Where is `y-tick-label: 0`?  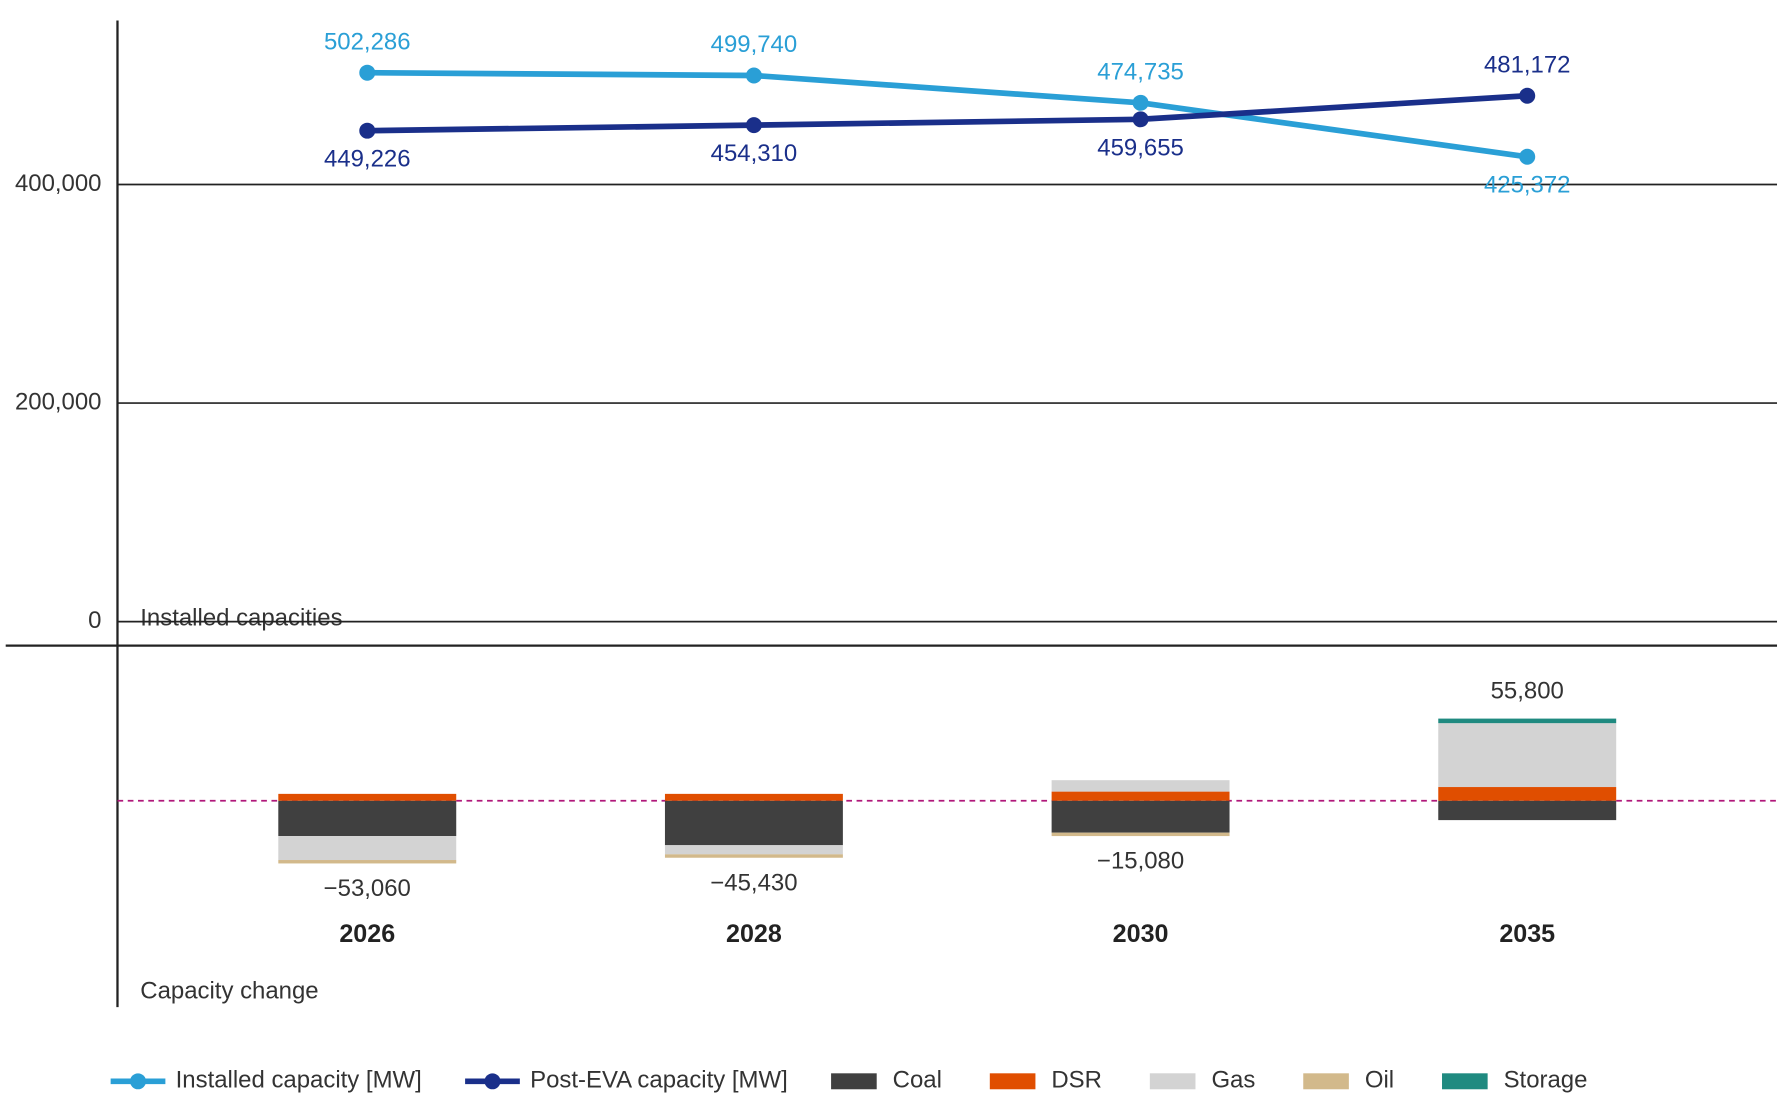 y-tick-label: 0 is located at coordinates (94, 620).